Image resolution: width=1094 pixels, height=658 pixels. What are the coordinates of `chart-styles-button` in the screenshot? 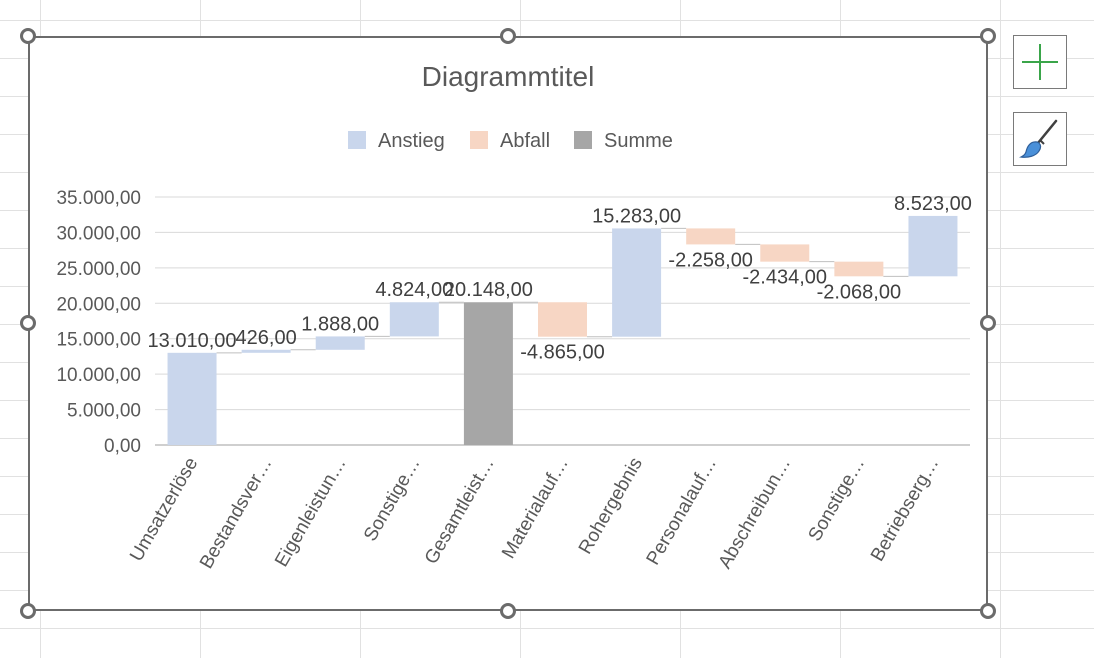 It's located at (1040, 139).